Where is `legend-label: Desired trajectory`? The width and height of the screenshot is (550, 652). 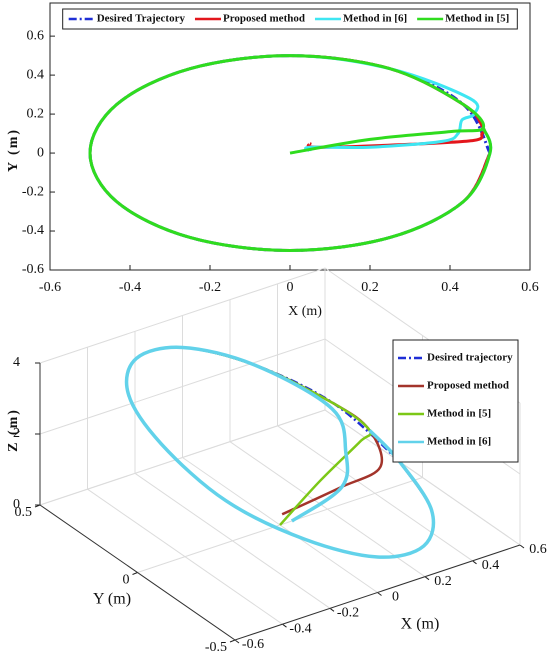 legend-label: Desired trajectory is located at coordinates (470, 358).